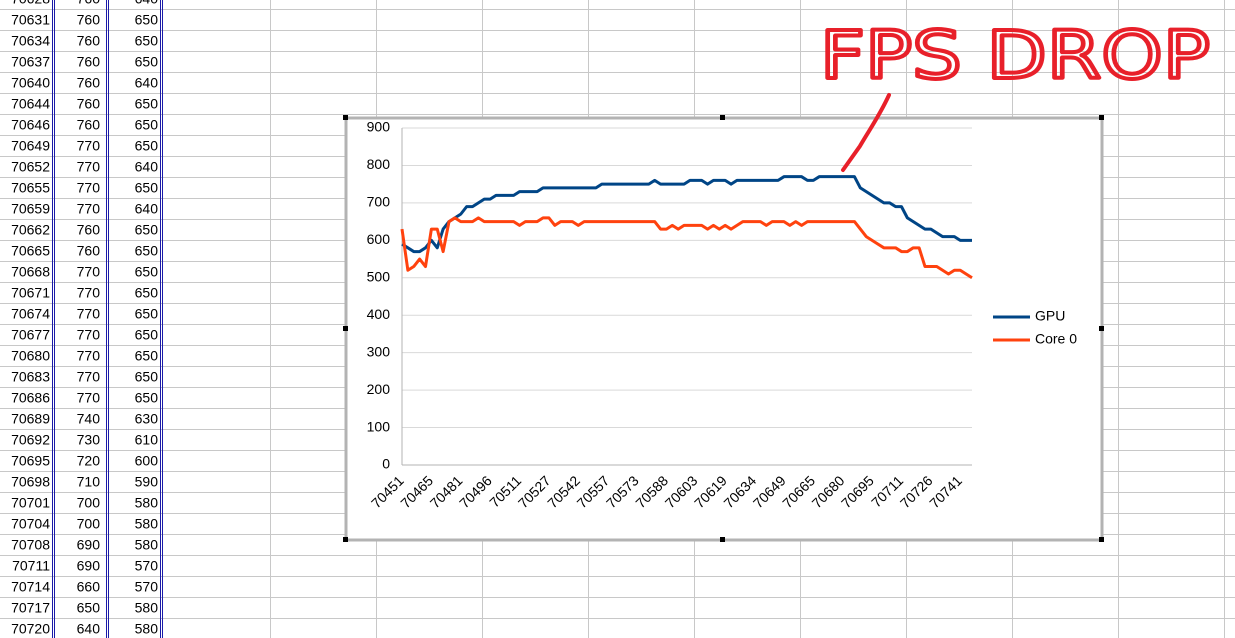 This screenshot has width=1235, height=638. I want to click on cell: 70668, so click(30, 272).